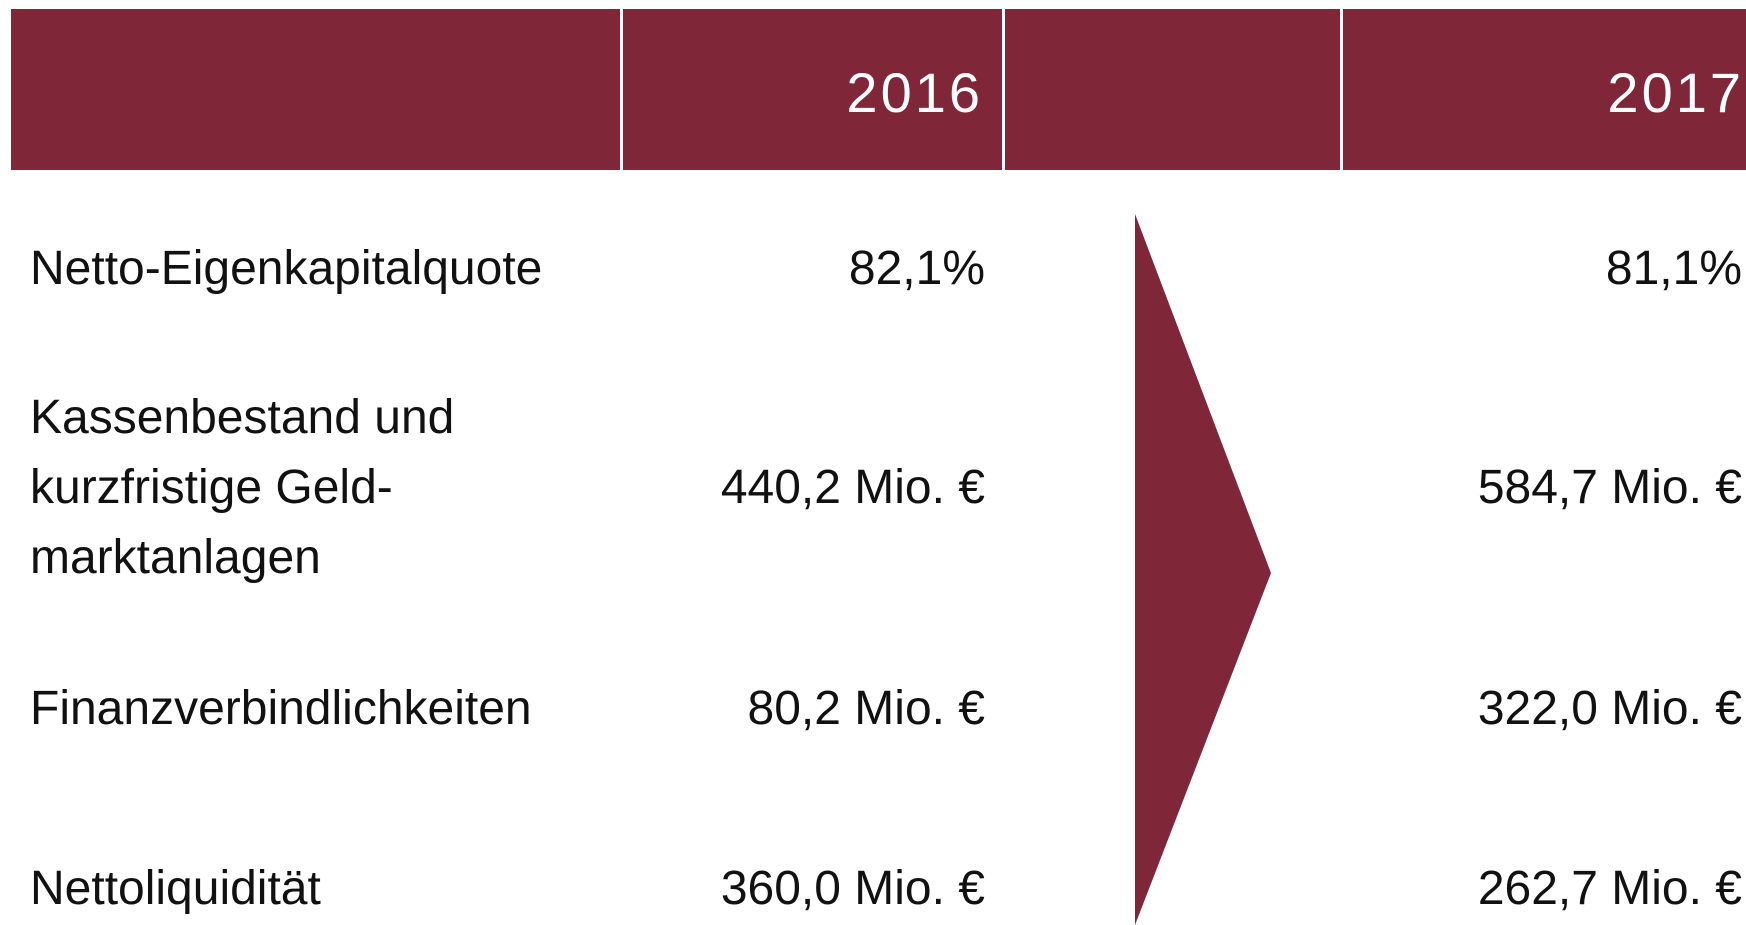 The width and height of the screenshot is (1746, 925). Describe the element at coordinates (1203, 569) in the screenshot. I see `arrow` at that location.